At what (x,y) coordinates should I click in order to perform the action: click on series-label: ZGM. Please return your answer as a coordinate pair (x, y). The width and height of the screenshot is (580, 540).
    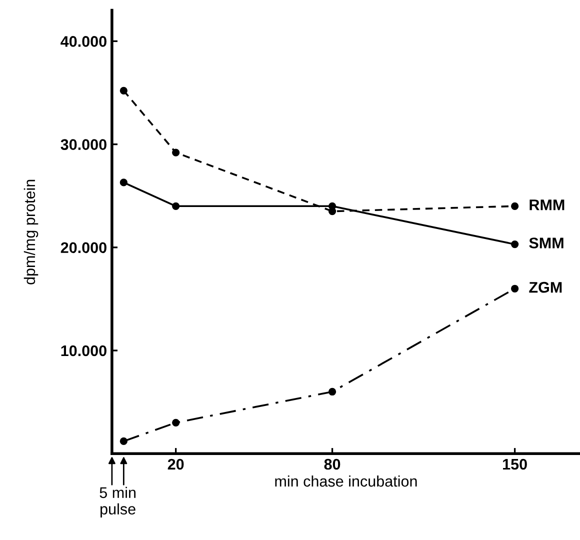
    Looking at the image, I should click on (545, 287).